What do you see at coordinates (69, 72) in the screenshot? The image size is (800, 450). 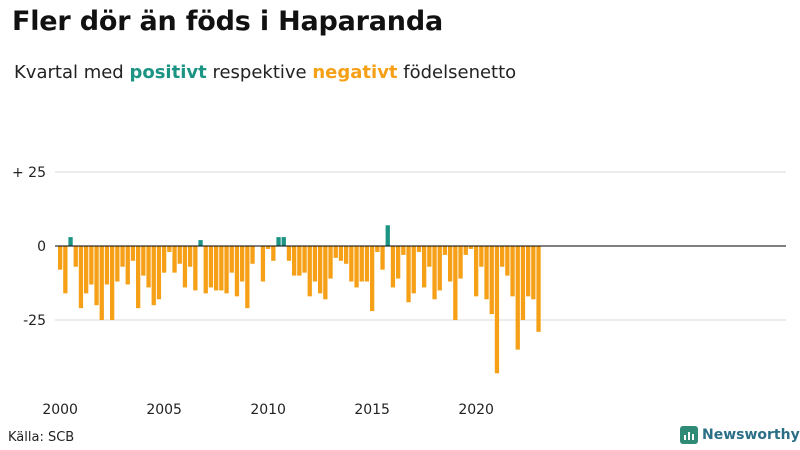 I see `subtitle-text-start: Kvartal med` at bounding box center [69, 72].